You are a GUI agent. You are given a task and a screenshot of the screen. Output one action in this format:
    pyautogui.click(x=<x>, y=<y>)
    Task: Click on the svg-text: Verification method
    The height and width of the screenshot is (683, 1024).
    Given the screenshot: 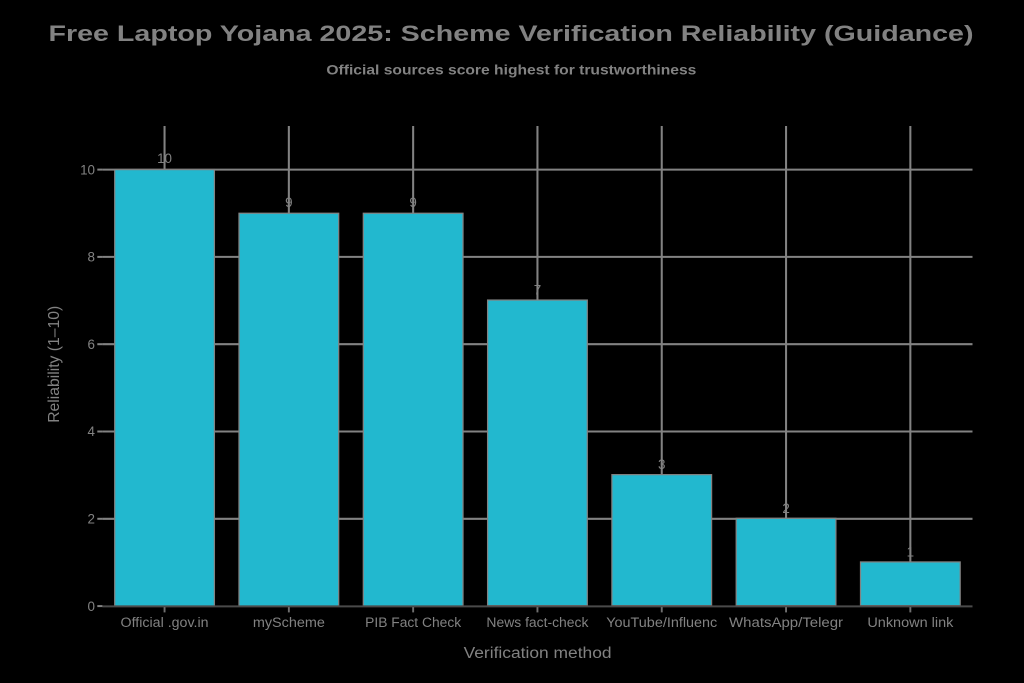 What is the action you would take?
    pyautogui.click(x=538, y=653)
    